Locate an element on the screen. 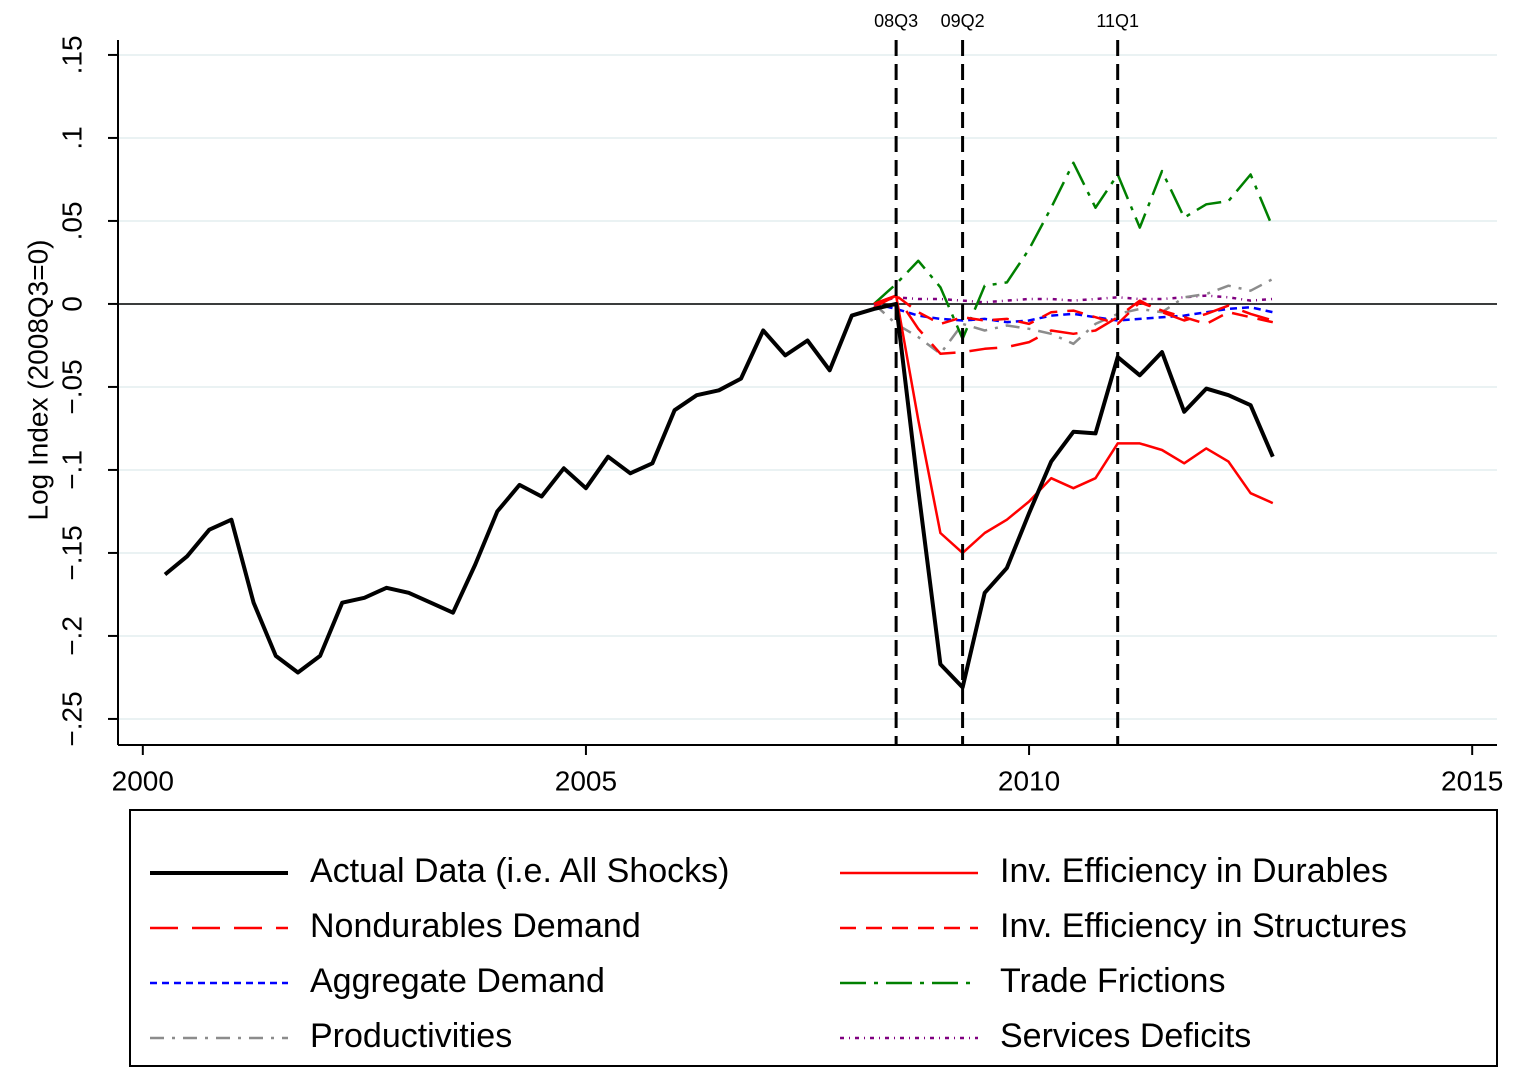  y-tick-label: −.25 is located at coordinates (71, 718).